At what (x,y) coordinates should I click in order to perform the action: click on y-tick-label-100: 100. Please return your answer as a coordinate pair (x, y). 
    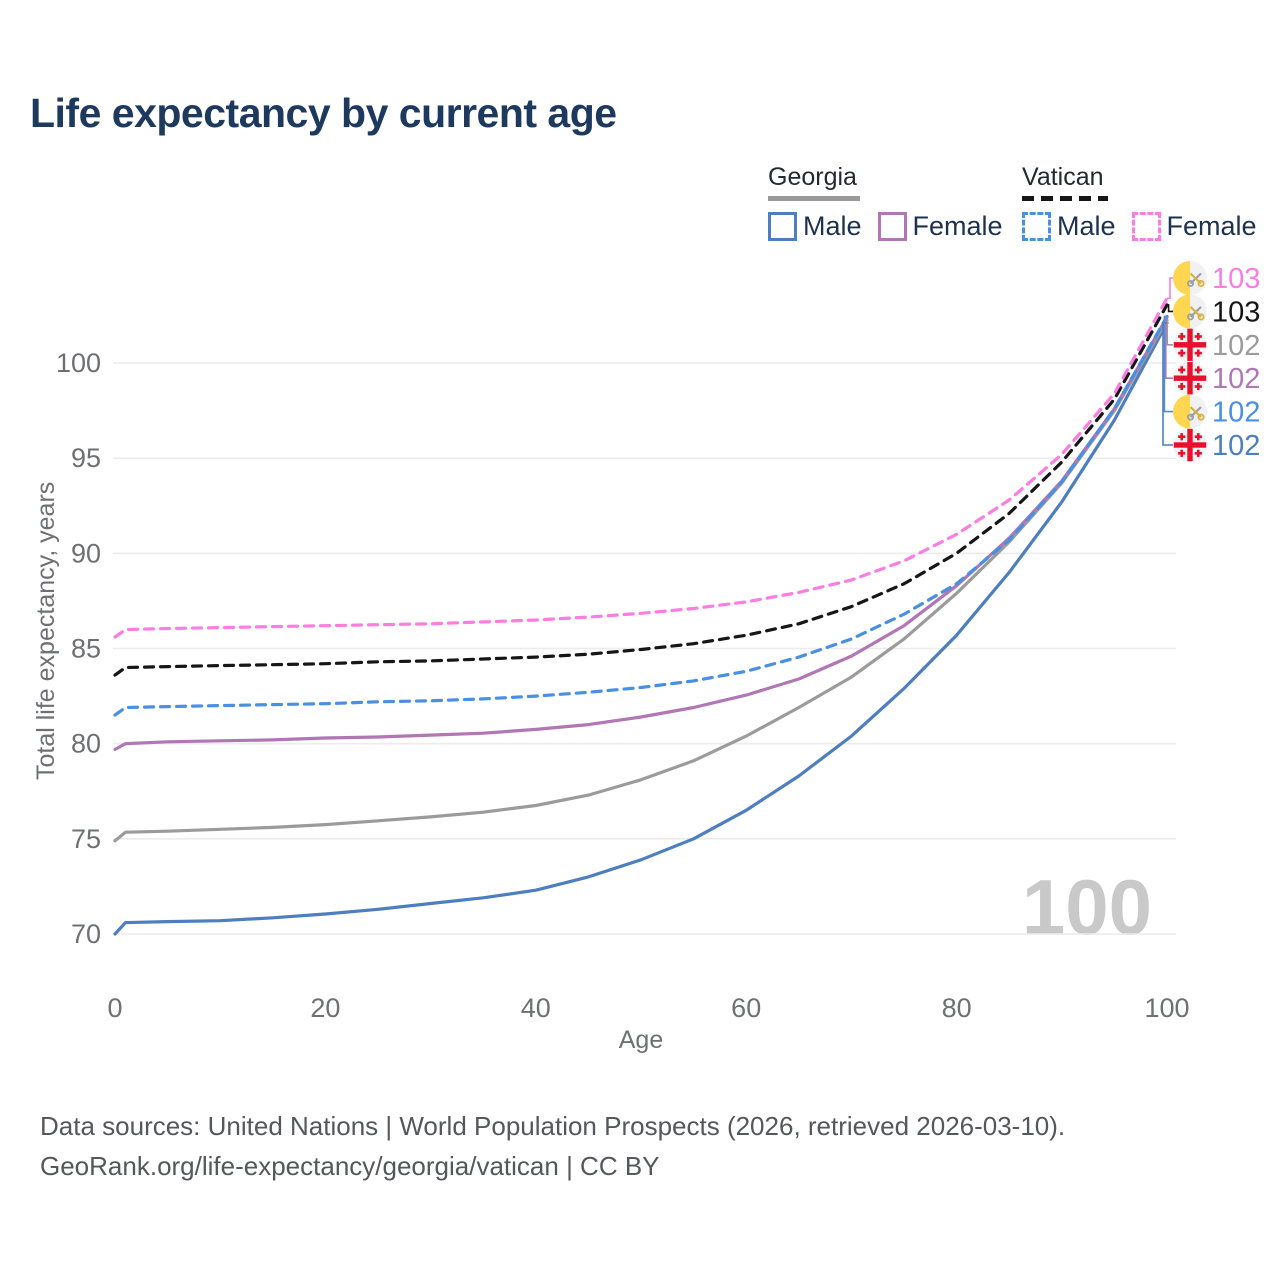
    Looking at the image, I should click on (78, 363).